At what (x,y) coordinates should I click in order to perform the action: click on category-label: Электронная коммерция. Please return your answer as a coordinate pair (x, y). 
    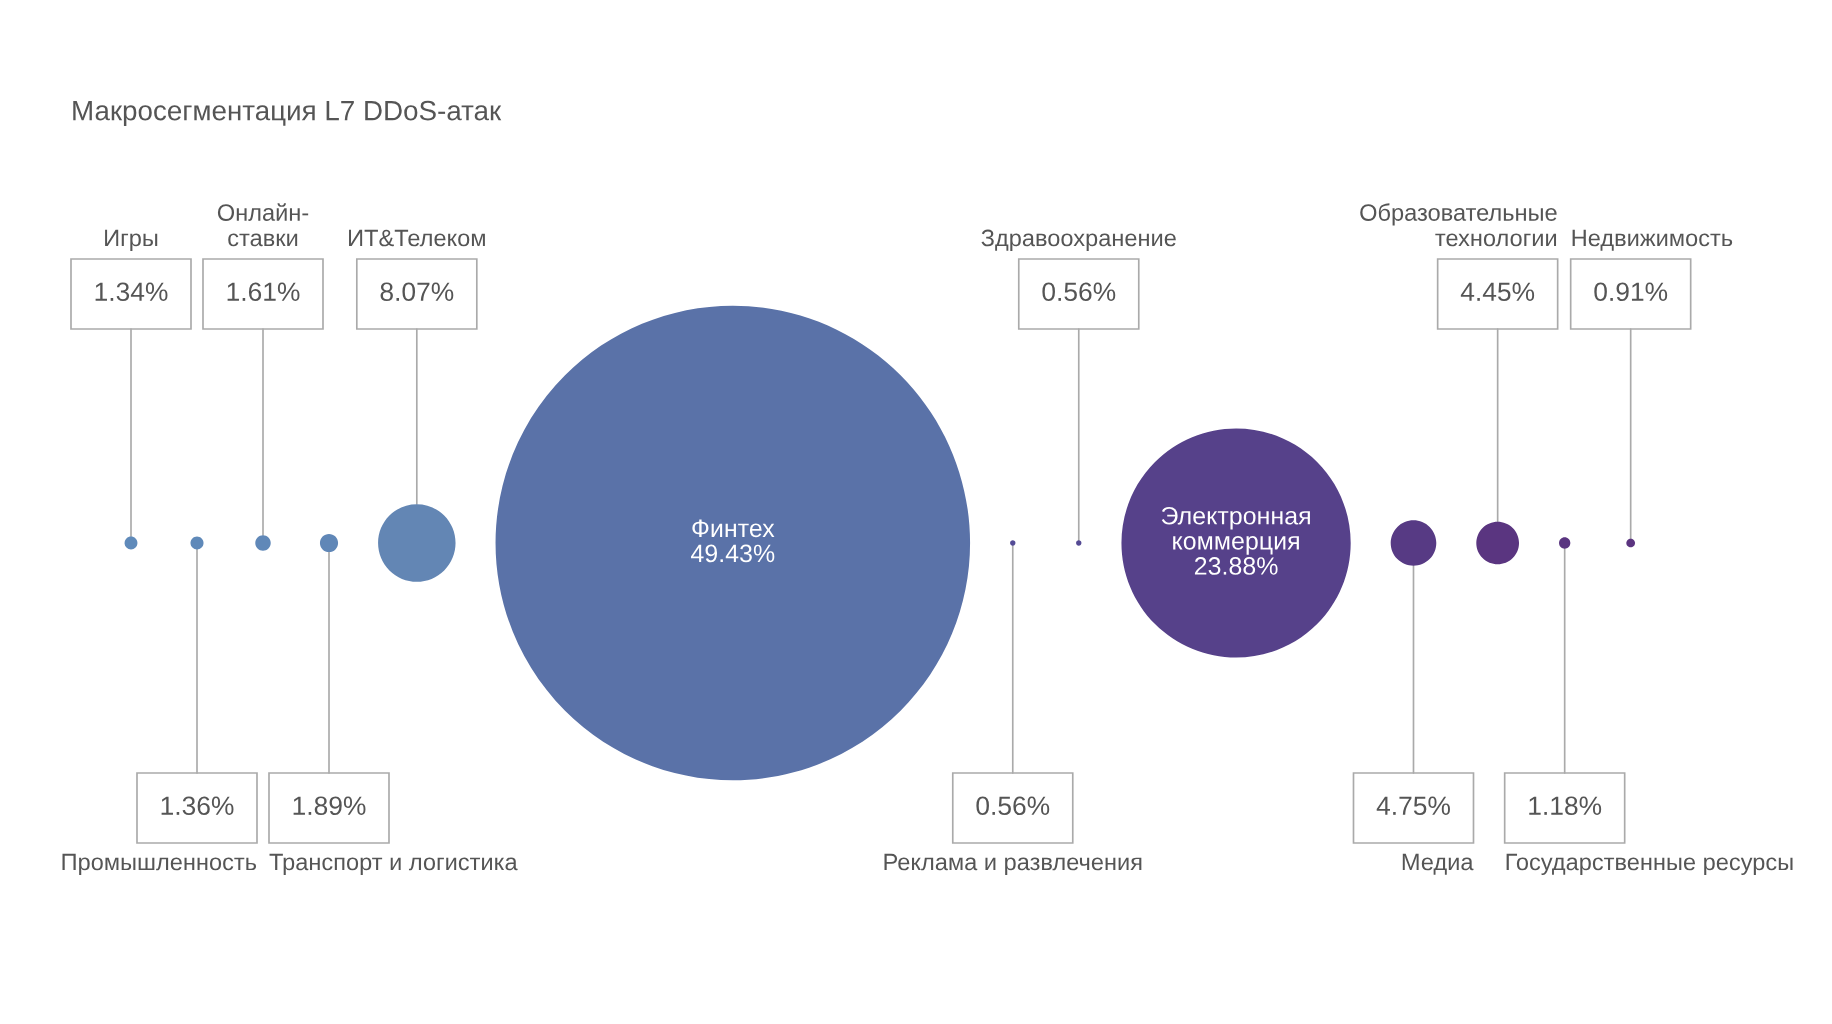
    Looking at the image, I should click on (1235, 530).